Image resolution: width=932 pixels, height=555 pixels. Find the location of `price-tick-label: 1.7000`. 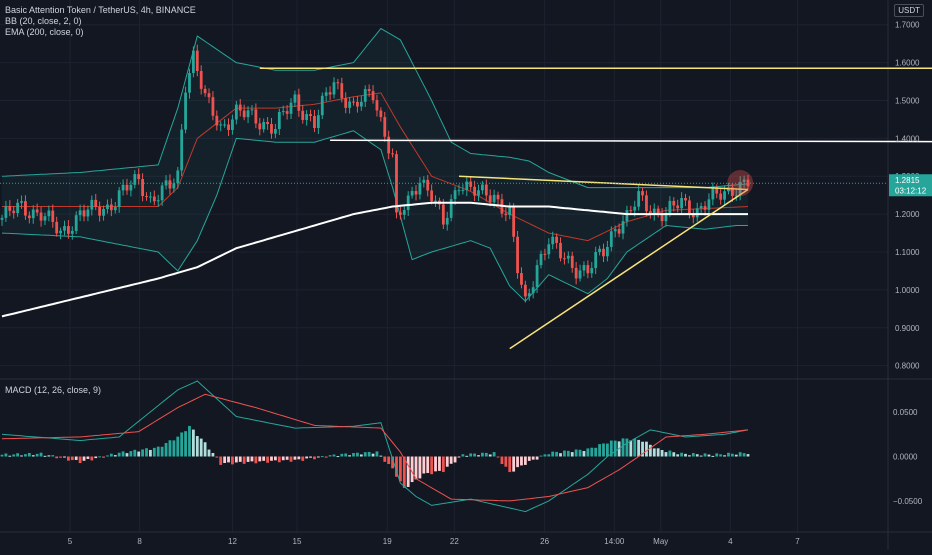

price-tick-label: 1.7000 is located at coordinates (907, 25).